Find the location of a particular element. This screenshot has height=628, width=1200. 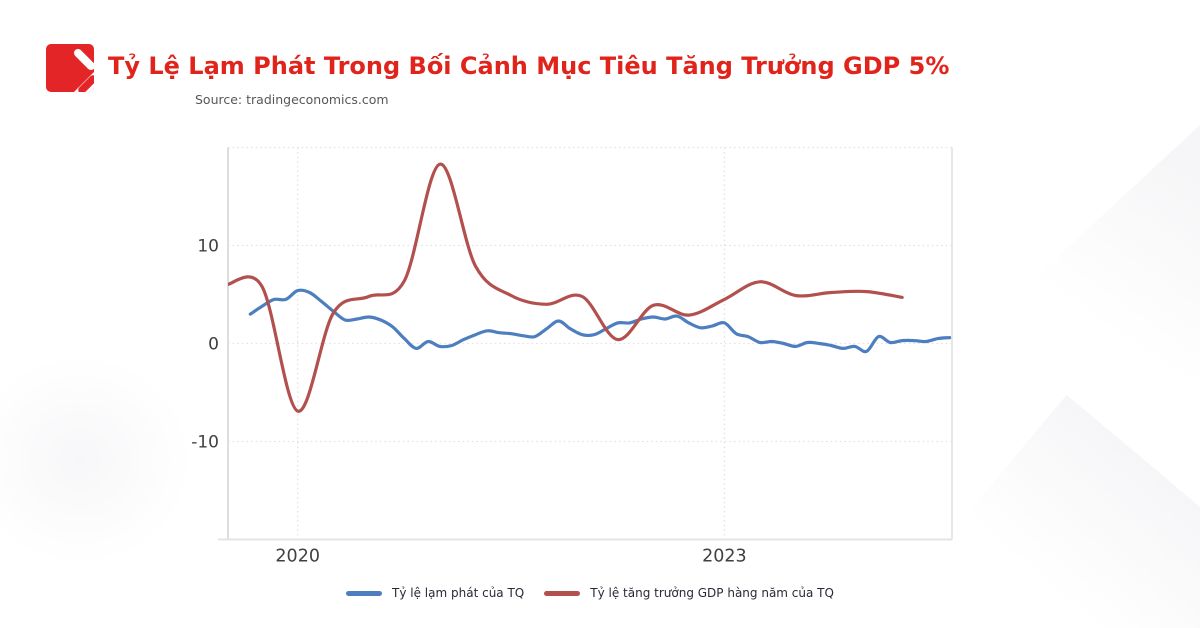

x-tick-label-2020: 2020 is located at coordinates (297, 557).